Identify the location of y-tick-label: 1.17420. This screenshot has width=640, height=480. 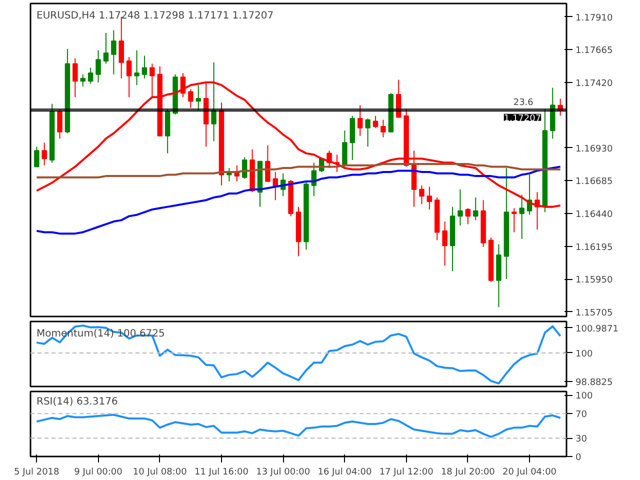
(594, 83).